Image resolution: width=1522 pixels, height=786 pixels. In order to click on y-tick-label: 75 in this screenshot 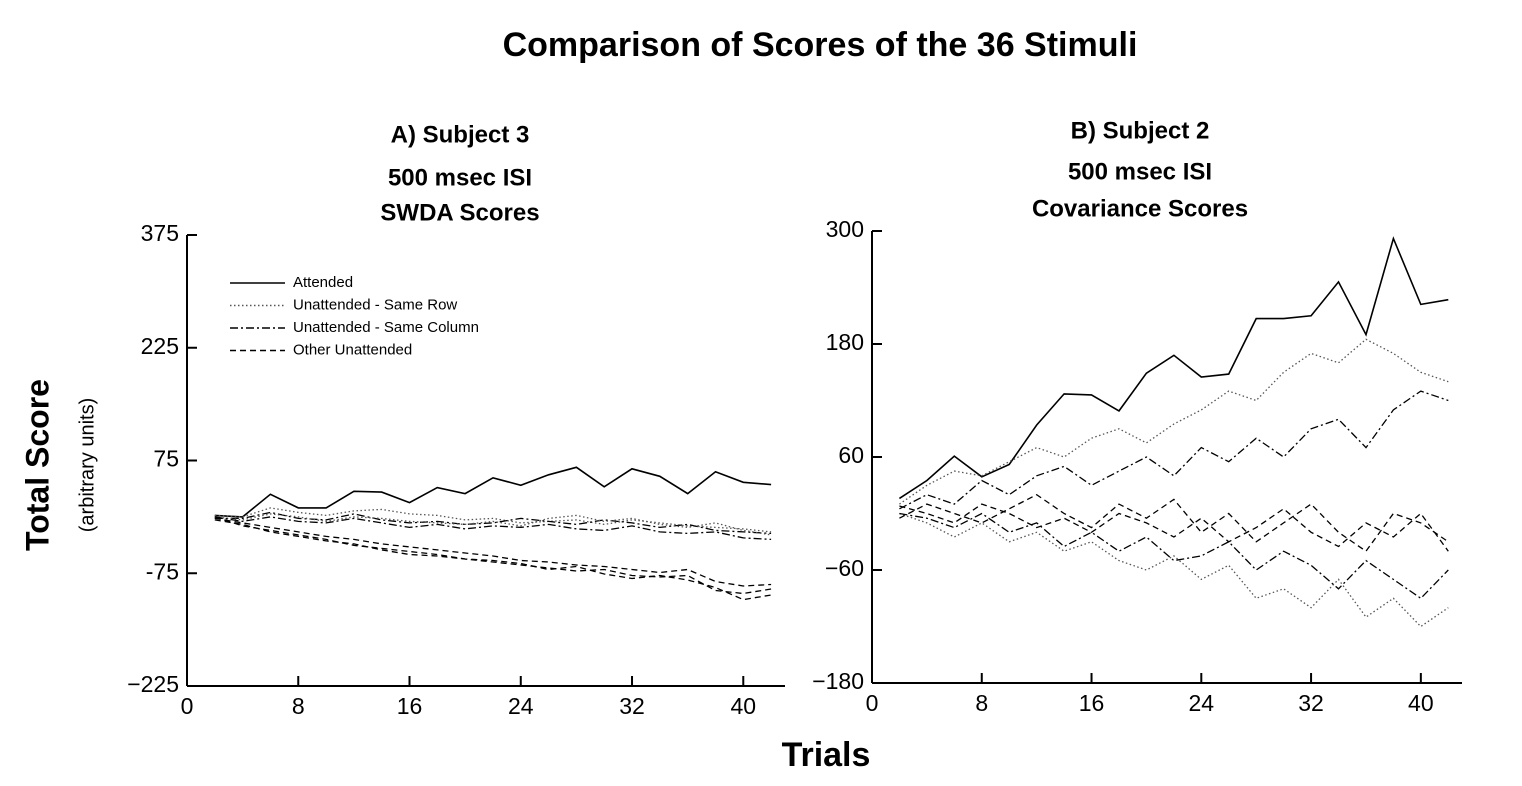, I will do `click(166, 459)`.